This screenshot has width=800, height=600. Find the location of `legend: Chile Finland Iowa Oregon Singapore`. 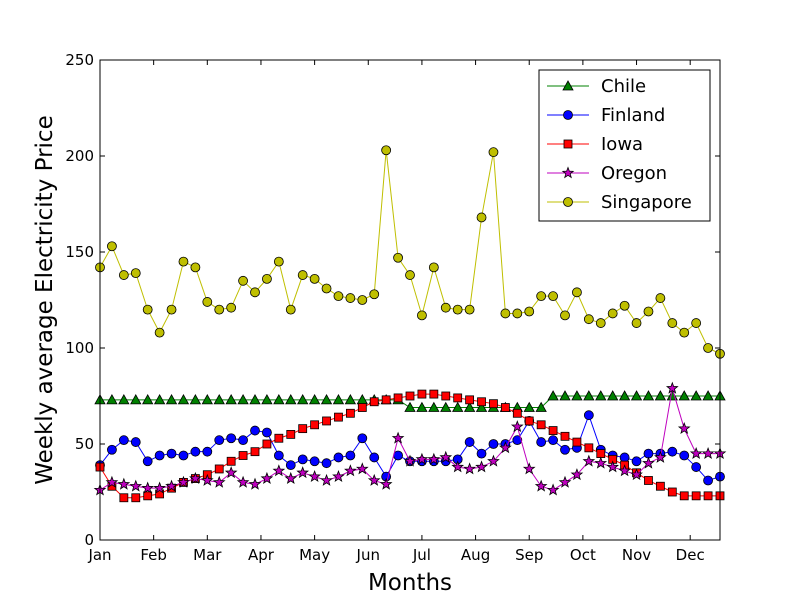

legend: Chile Finland Iowa Oregon Singapore is located at coordinates (624, 145).